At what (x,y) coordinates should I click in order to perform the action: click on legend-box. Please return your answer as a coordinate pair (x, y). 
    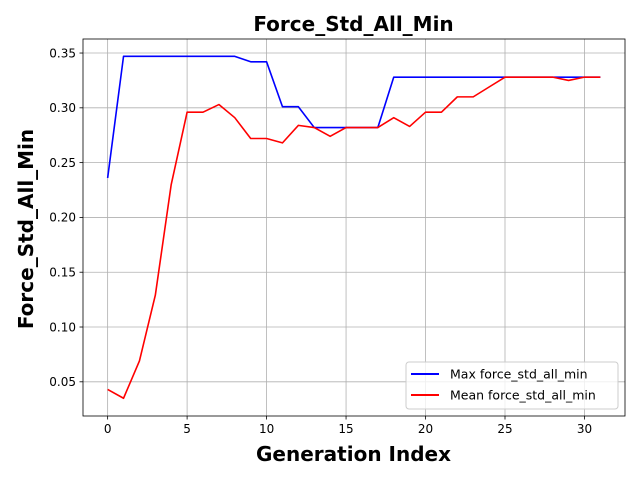
    Looking at the image, I should click on (512, 385).